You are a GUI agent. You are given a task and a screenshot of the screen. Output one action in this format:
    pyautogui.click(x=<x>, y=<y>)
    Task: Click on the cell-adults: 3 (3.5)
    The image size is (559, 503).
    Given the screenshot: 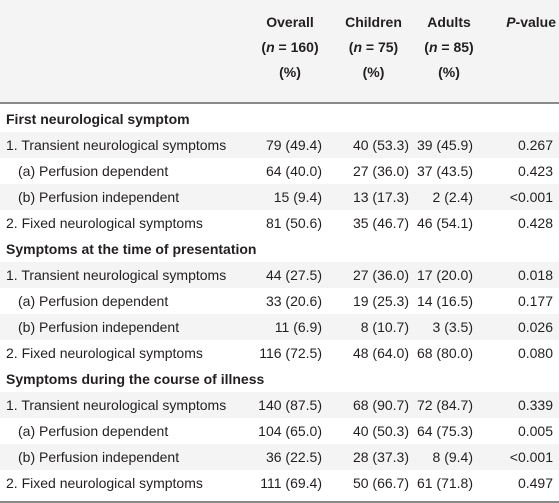 What is the action you would take?
    pyautogui.click(x=452, y=327)
    